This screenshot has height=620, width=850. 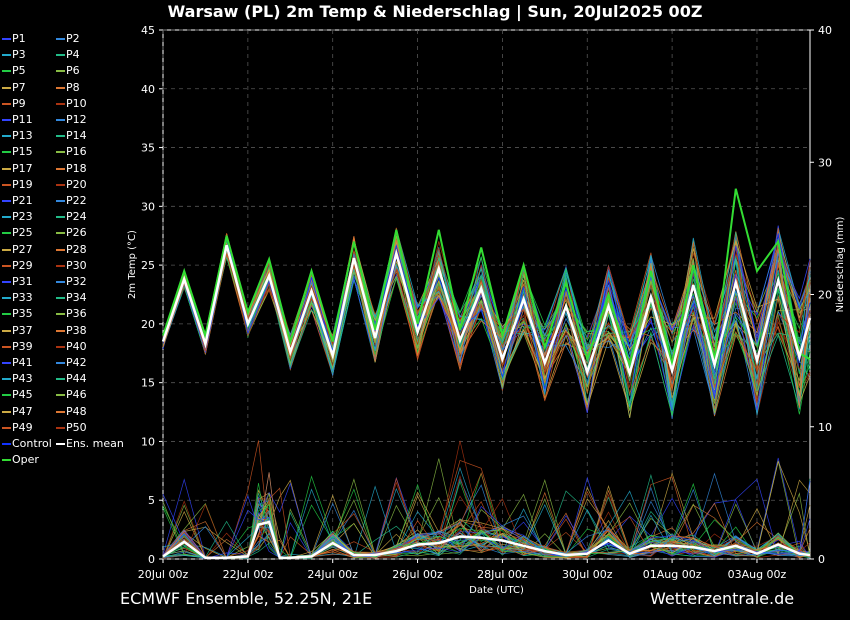 What do you see at coordinates (502, 574) in the screenshot?
I see `x-tick-label: 28Jul 00z` at bounding box center [502, 574].